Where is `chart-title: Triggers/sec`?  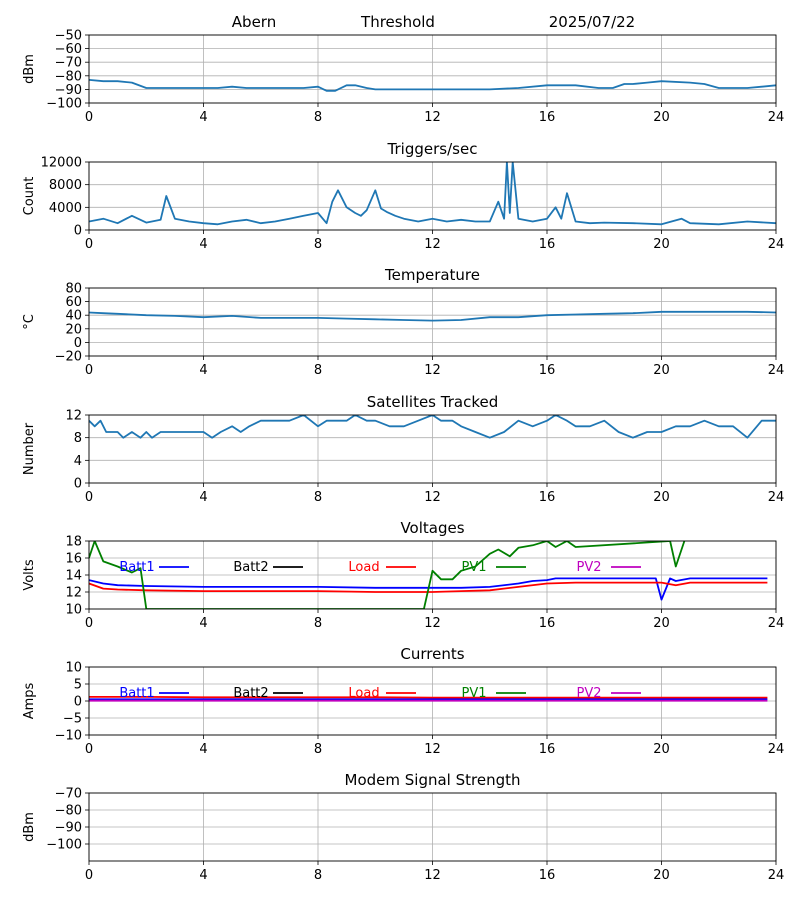 chart-title: Triggers/sec is located at coordinates (432, 149).